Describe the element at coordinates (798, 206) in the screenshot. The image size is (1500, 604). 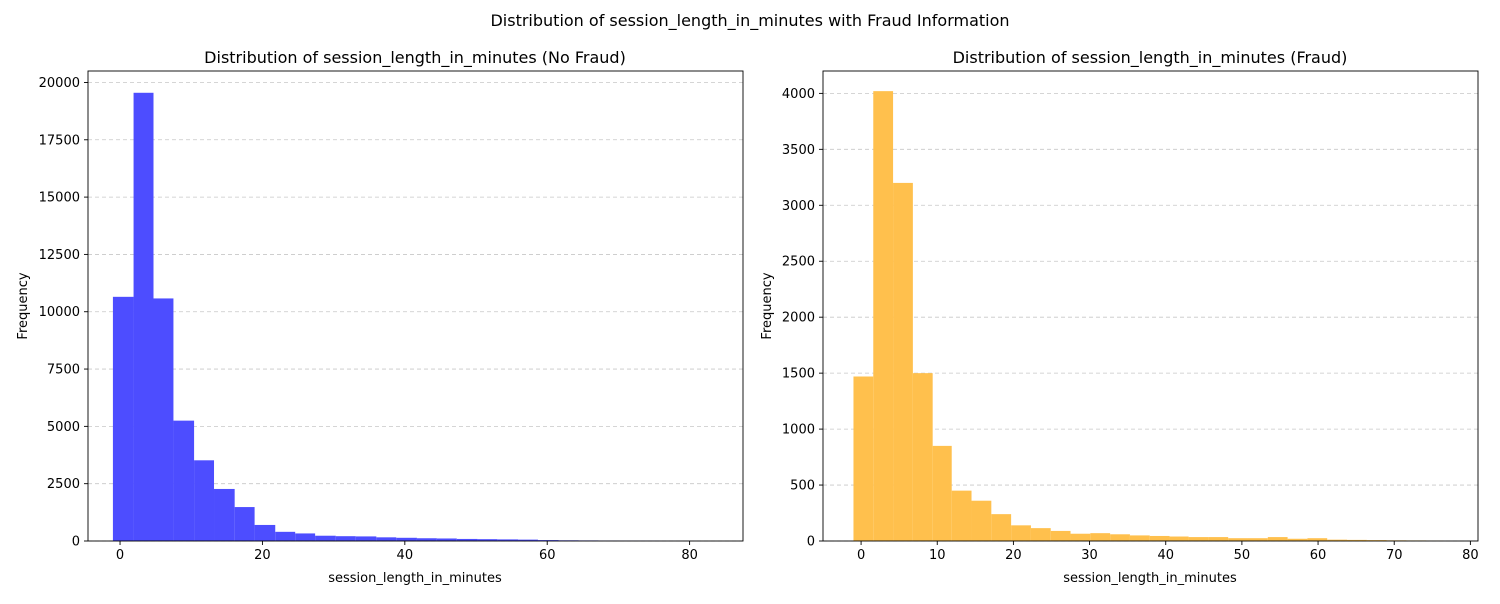
I see `fraud-y-tick-label: 3000` at that location.